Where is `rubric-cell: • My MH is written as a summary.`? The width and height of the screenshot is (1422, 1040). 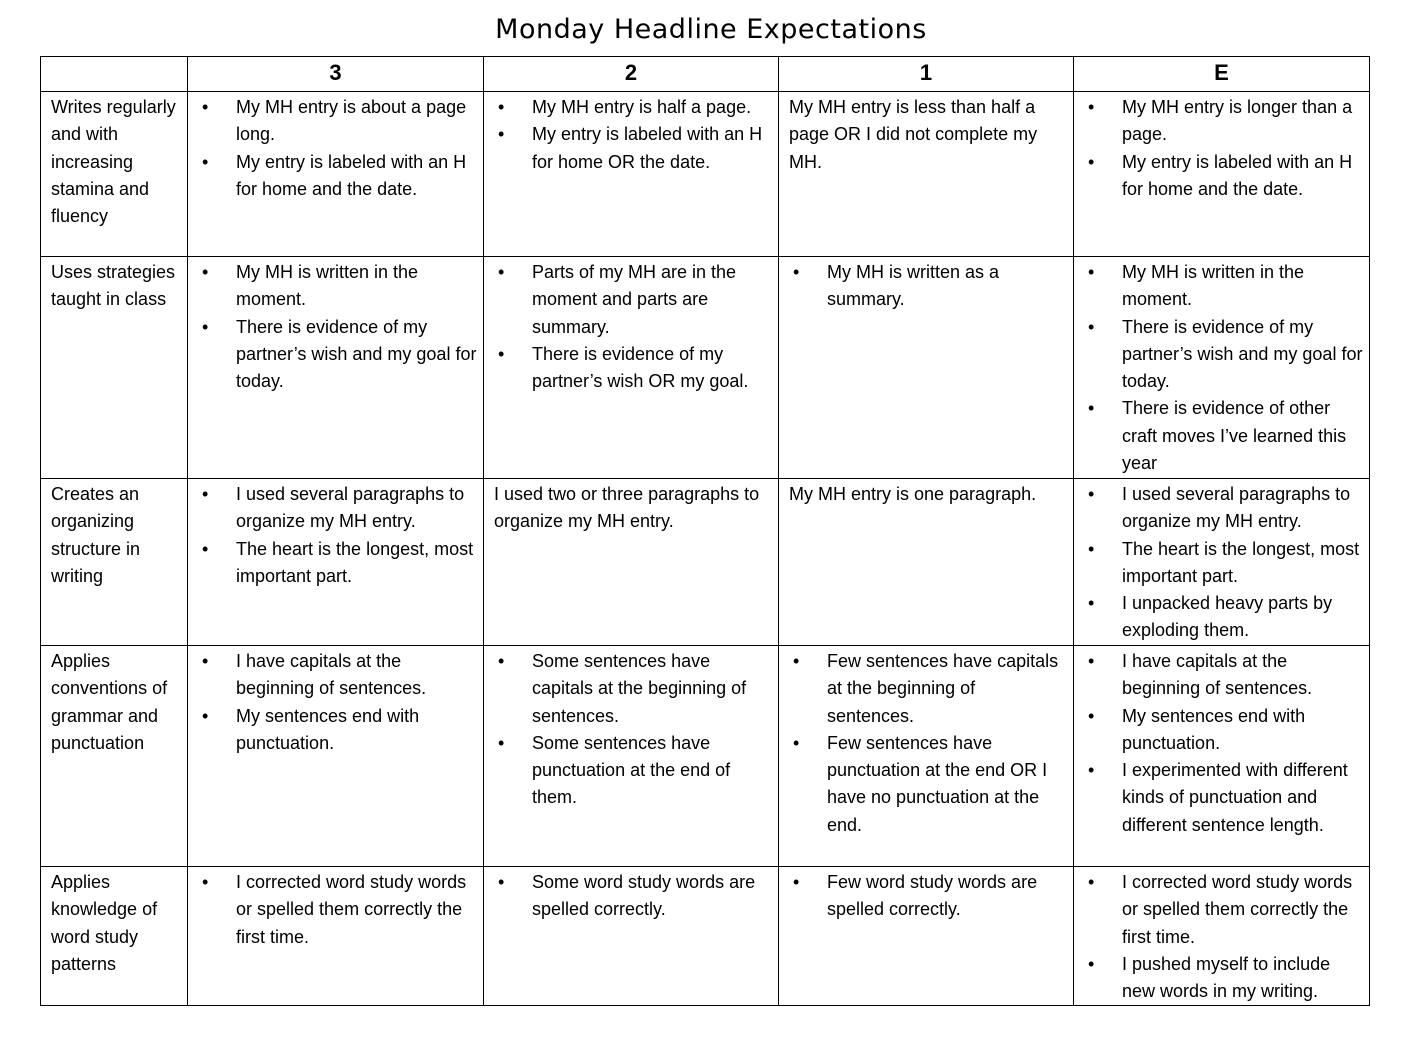
rubric-cell: • My MH is written as a summary. is located at coordinates (926, 367).